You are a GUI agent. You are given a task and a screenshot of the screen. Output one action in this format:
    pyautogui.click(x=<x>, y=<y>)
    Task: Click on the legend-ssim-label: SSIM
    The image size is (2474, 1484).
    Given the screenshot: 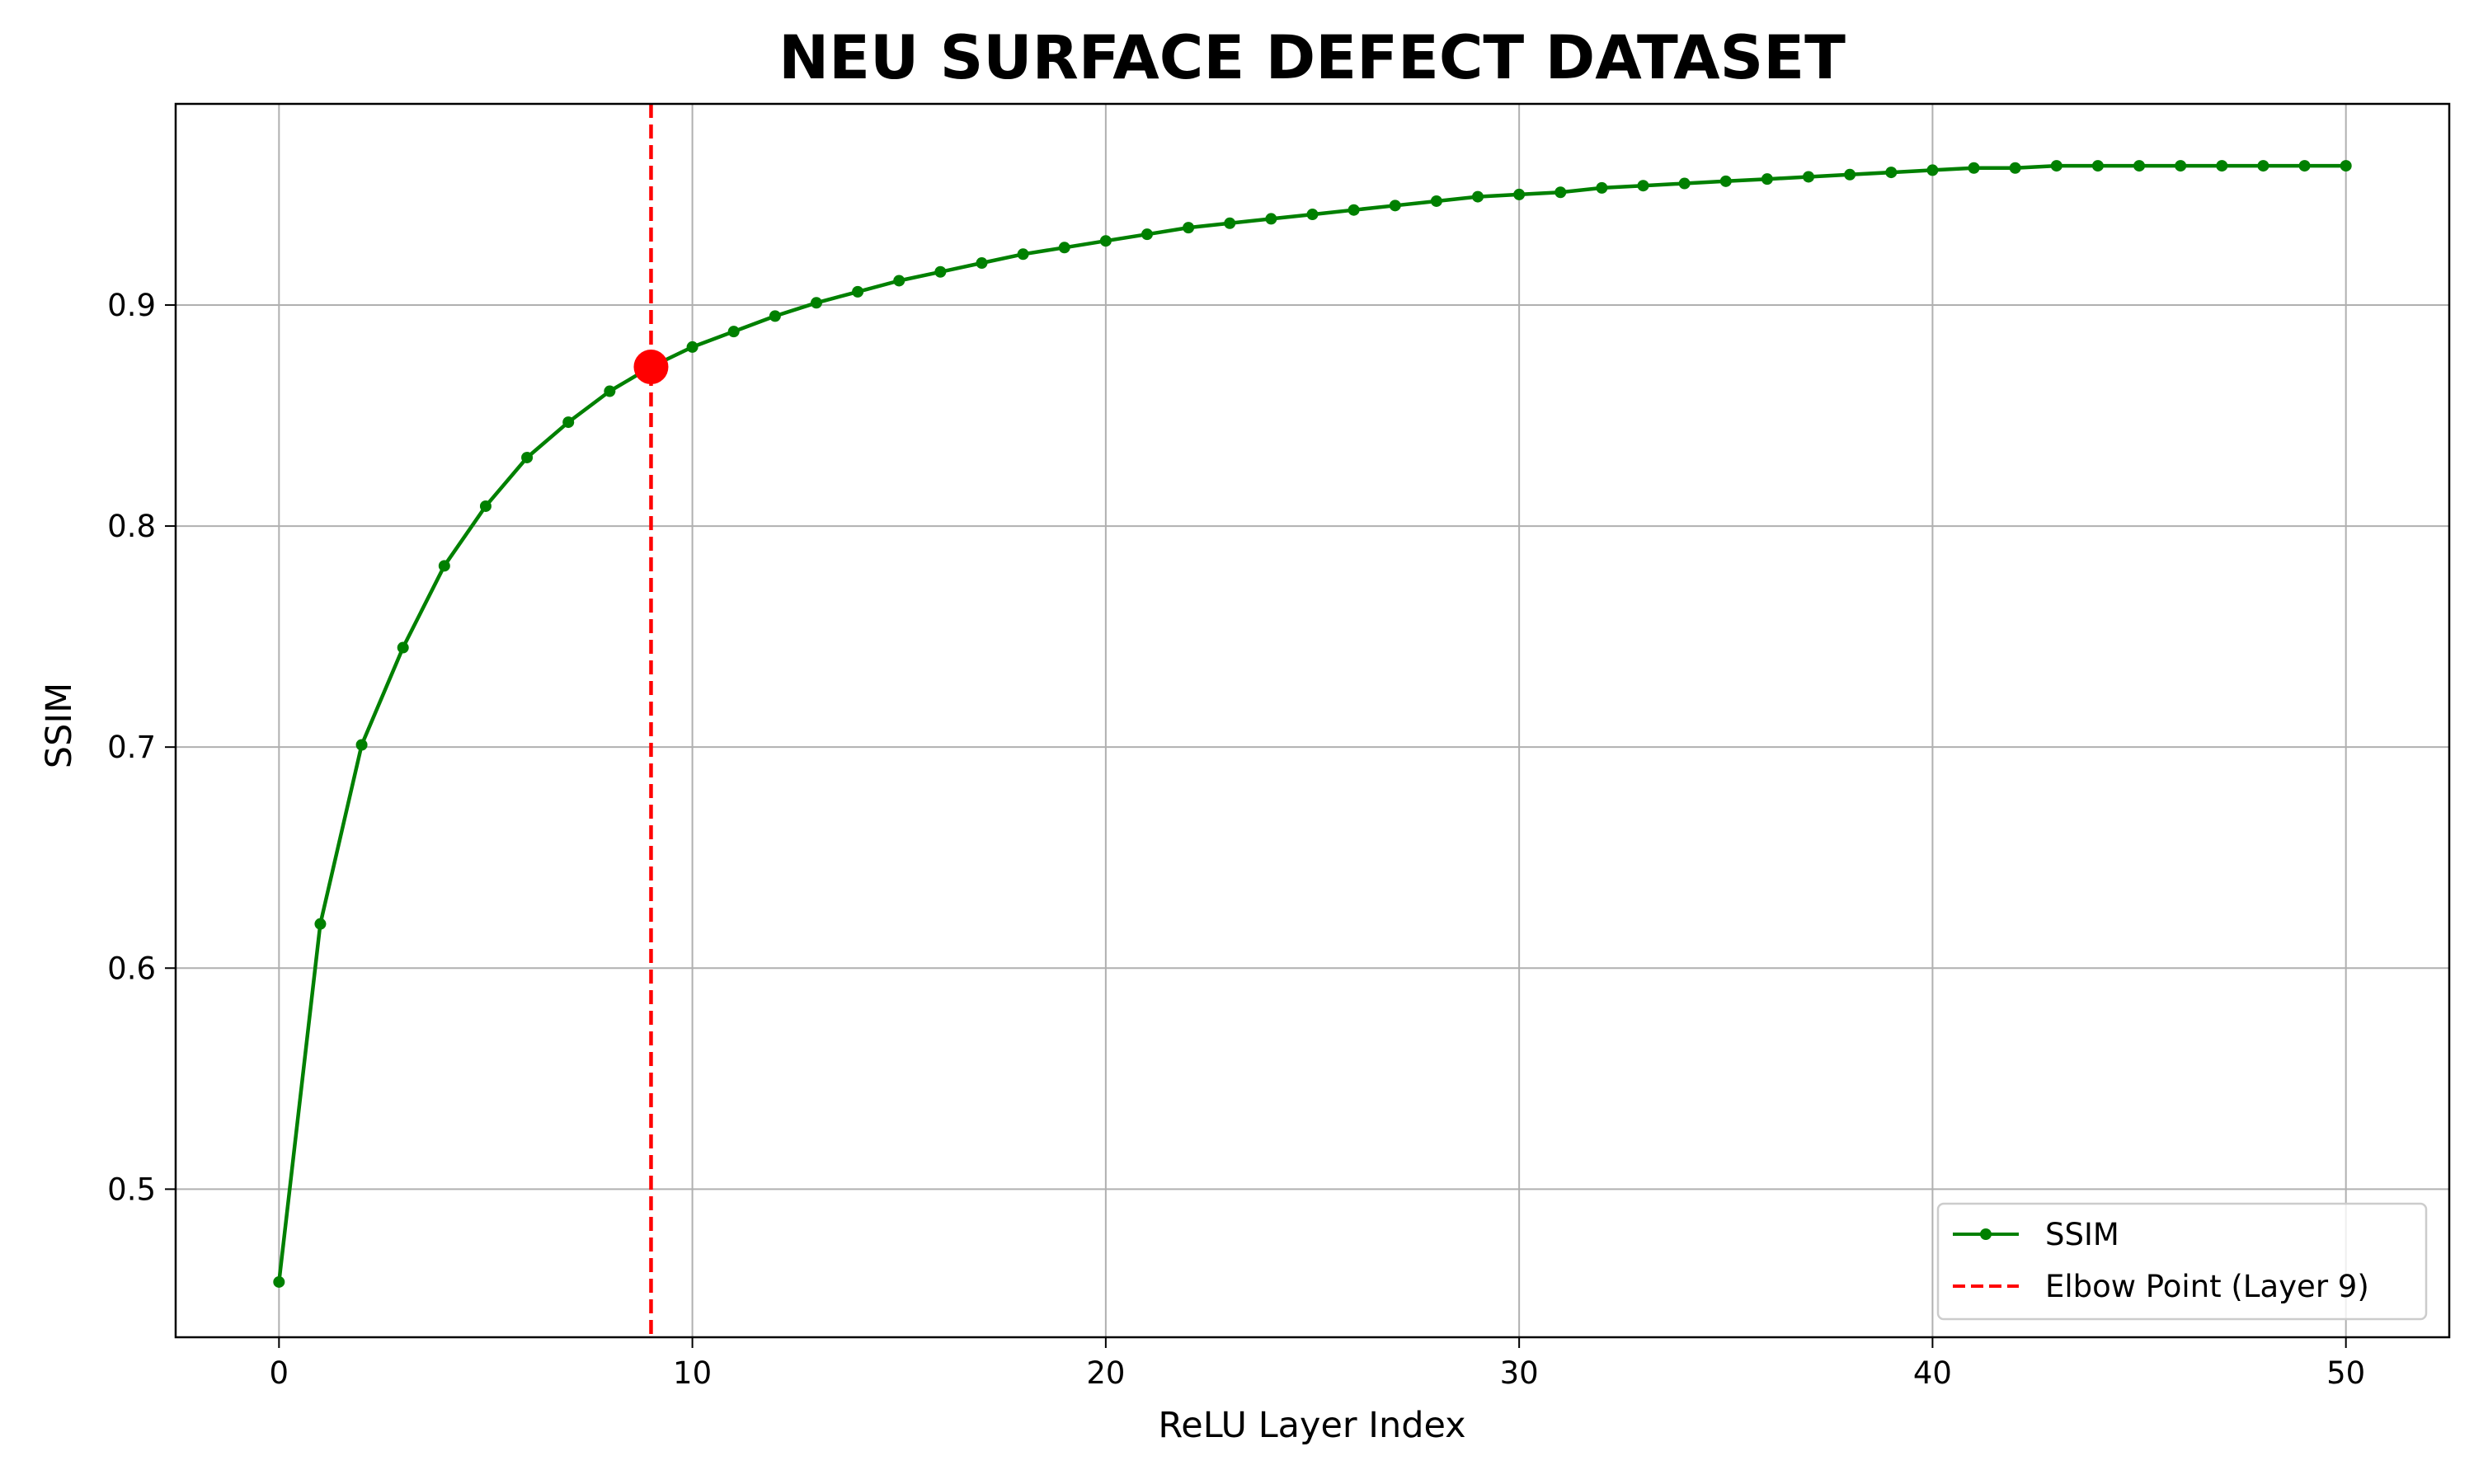 What is the action you would take?
    pyautogui.click(x=2082, y=1234)
    